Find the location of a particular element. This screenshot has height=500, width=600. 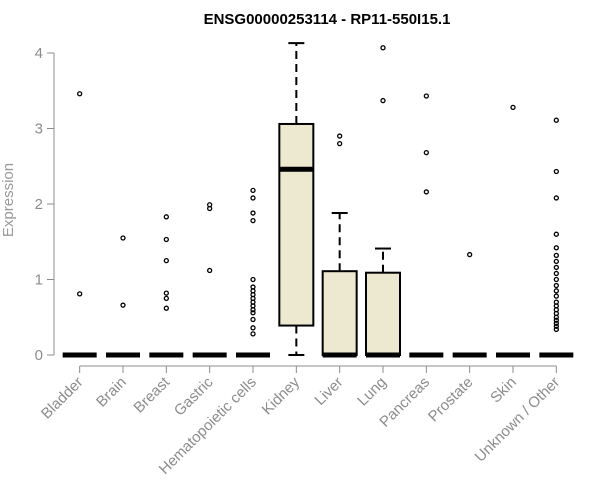

x-tick-label: Prostate is located at coordinates (451, 400).